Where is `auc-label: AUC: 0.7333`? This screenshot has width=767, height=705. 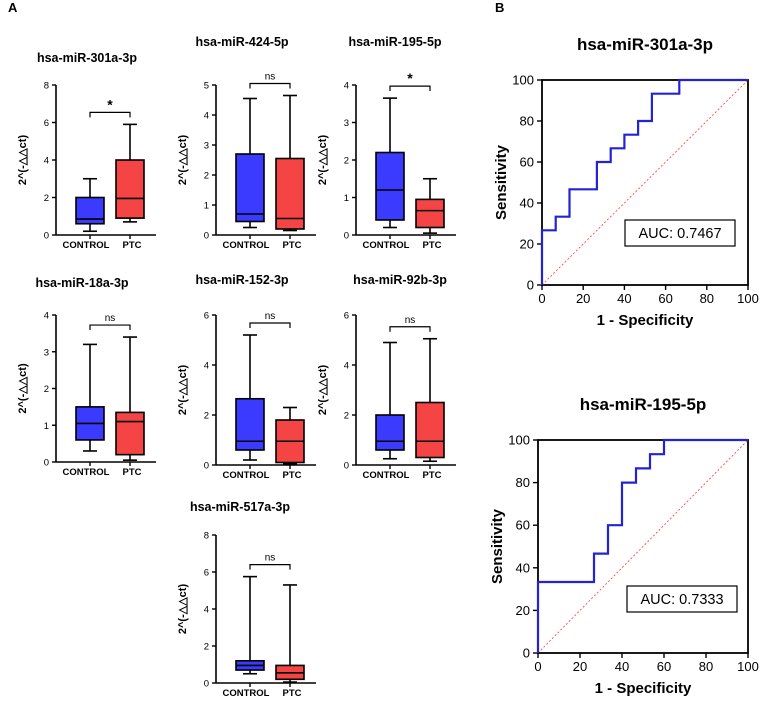
auc-label: AUC: 0.7333 is located at coordinates (681, 600).